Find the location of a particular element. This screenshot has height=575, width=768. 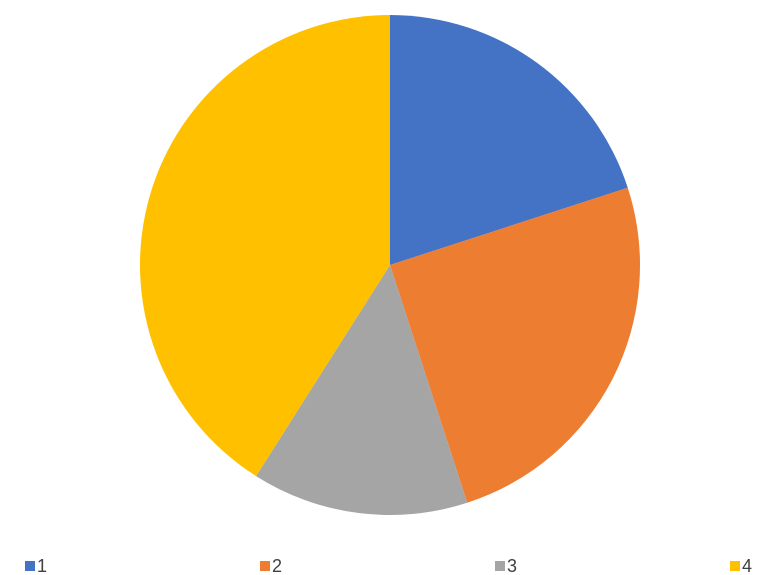

legend-label: 1 is located at coordinates (42, 565).